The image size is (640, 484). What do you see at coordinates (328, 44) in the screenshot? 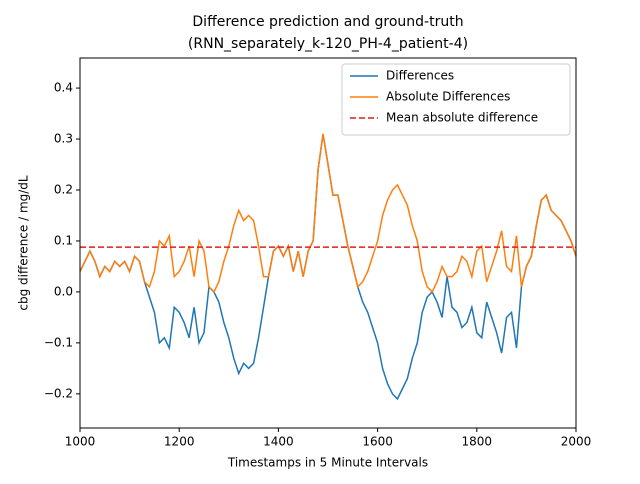
I see `chart-subtitle: (RNN_separately_k-120_PH-4_patient-4)` at bounding box center [328, 44].